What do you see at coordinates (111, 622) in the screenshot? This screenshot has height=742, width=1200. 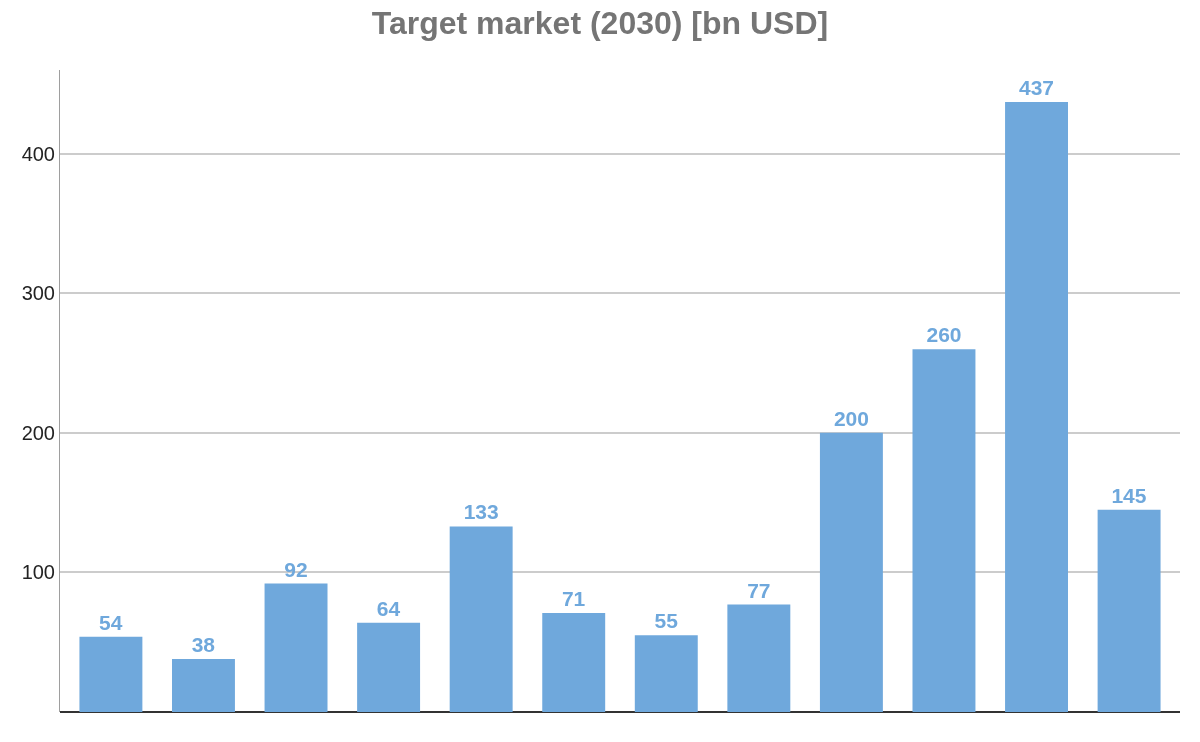 I see `data-label: 54` at bounding box center [111, 622].